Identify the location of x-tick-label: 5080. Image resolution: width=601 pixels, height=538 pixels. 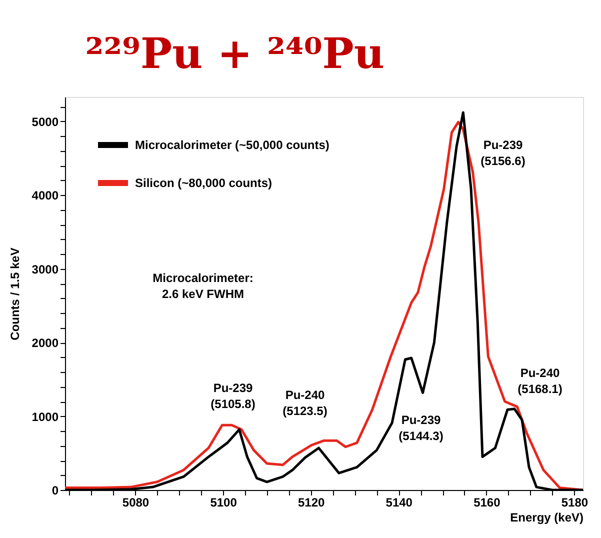
(136, 503).